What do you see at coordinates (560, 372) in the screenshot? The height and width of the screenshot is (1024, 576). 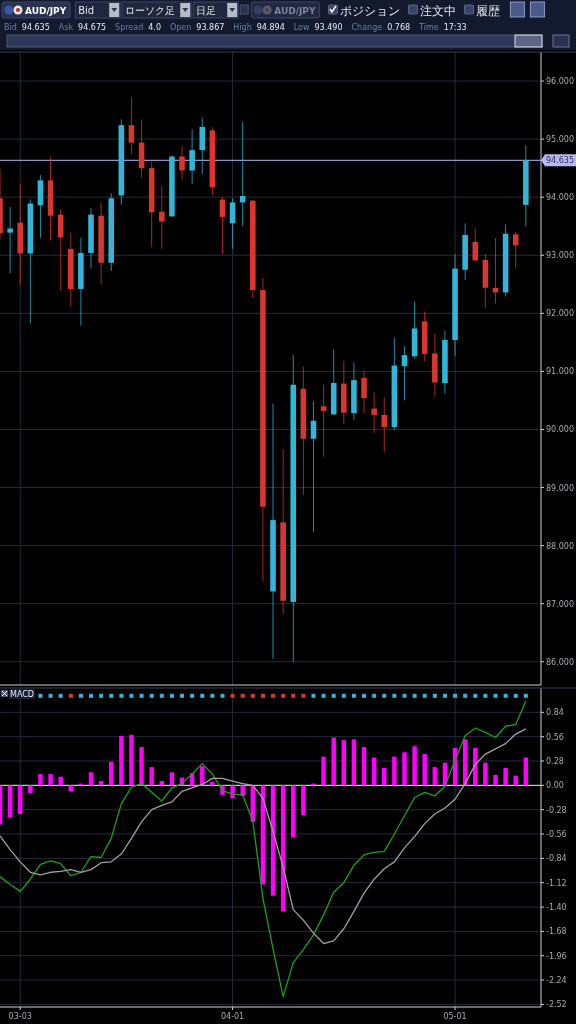 I see `y-tick-label: 91.000` at bounding box center [560, 372].